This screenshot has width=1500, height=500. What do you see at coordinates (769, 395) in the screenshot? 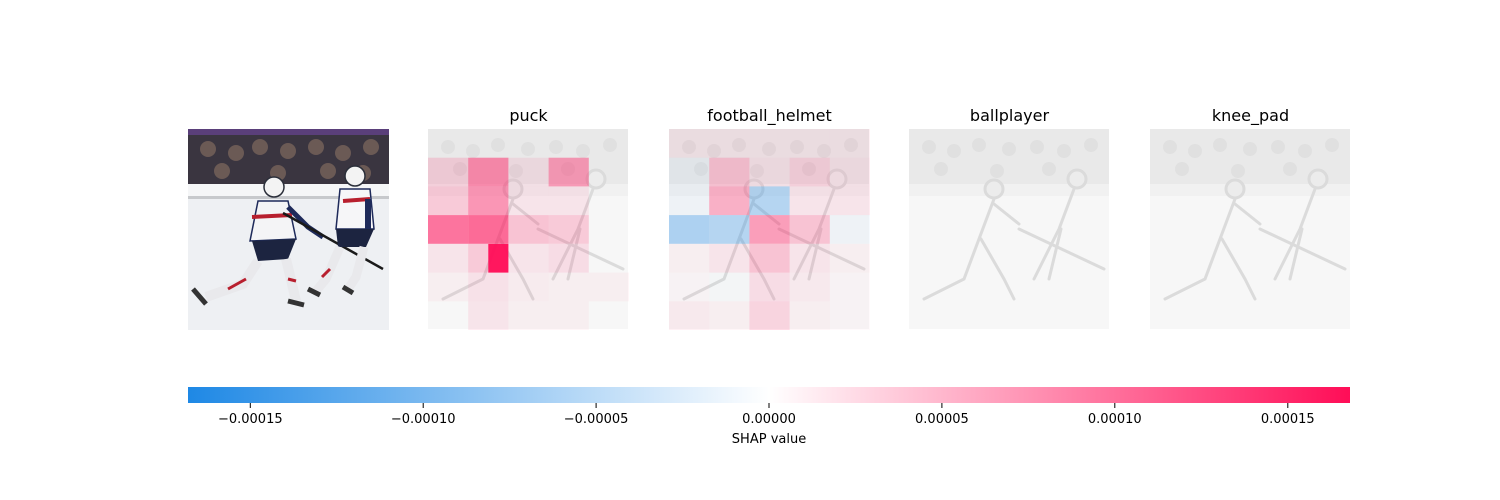
I see `colorbar-gradient` at bounding box center [769, 395].